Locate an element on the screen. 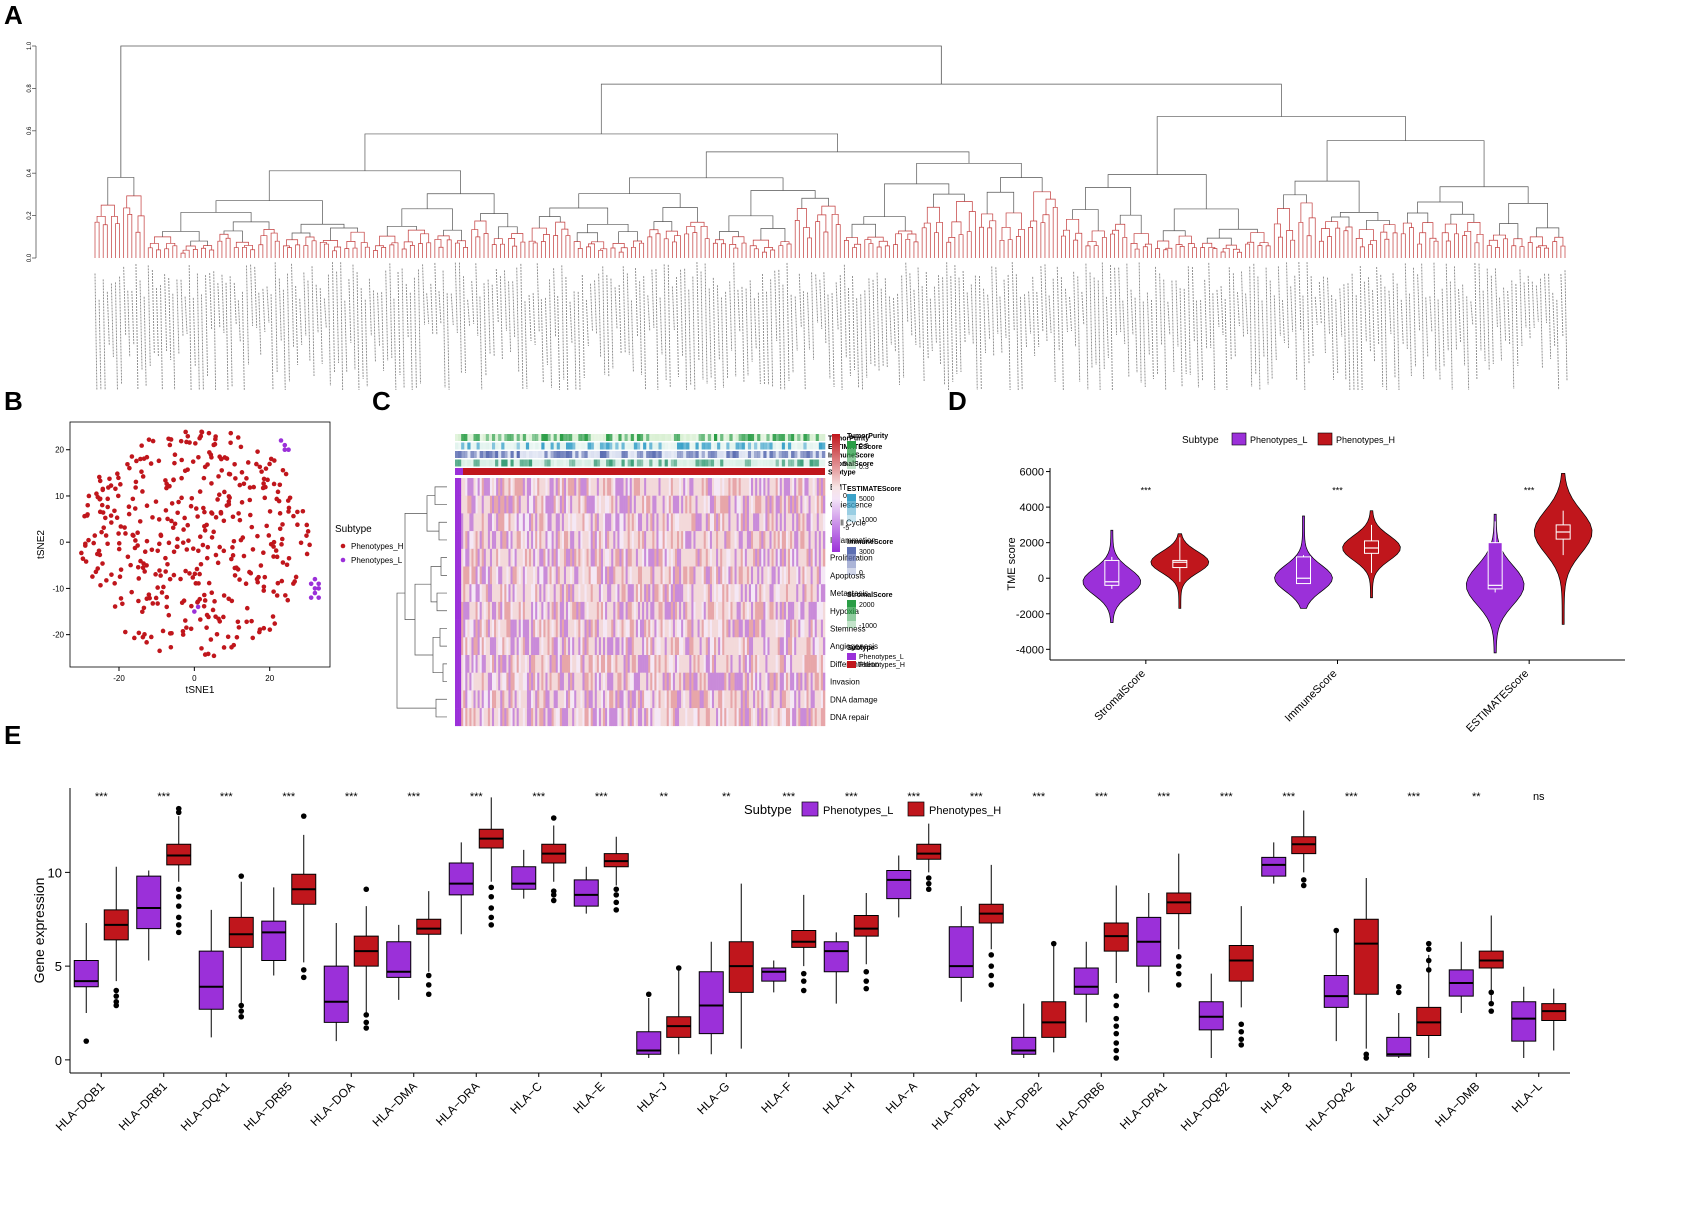 The image size is (1684, 1223). box-phenotypes-l is located at coordinates (1399, 1046).